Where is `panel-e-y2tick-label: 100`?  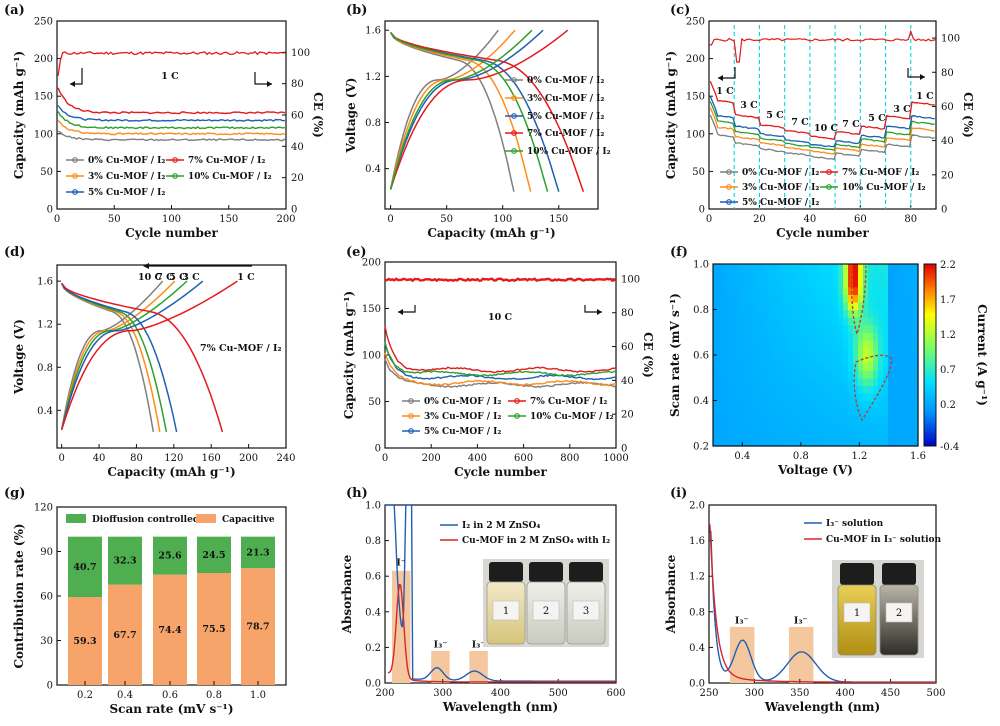 panel-e-y2tick-label: 100 is located at coordinates (630, 279).